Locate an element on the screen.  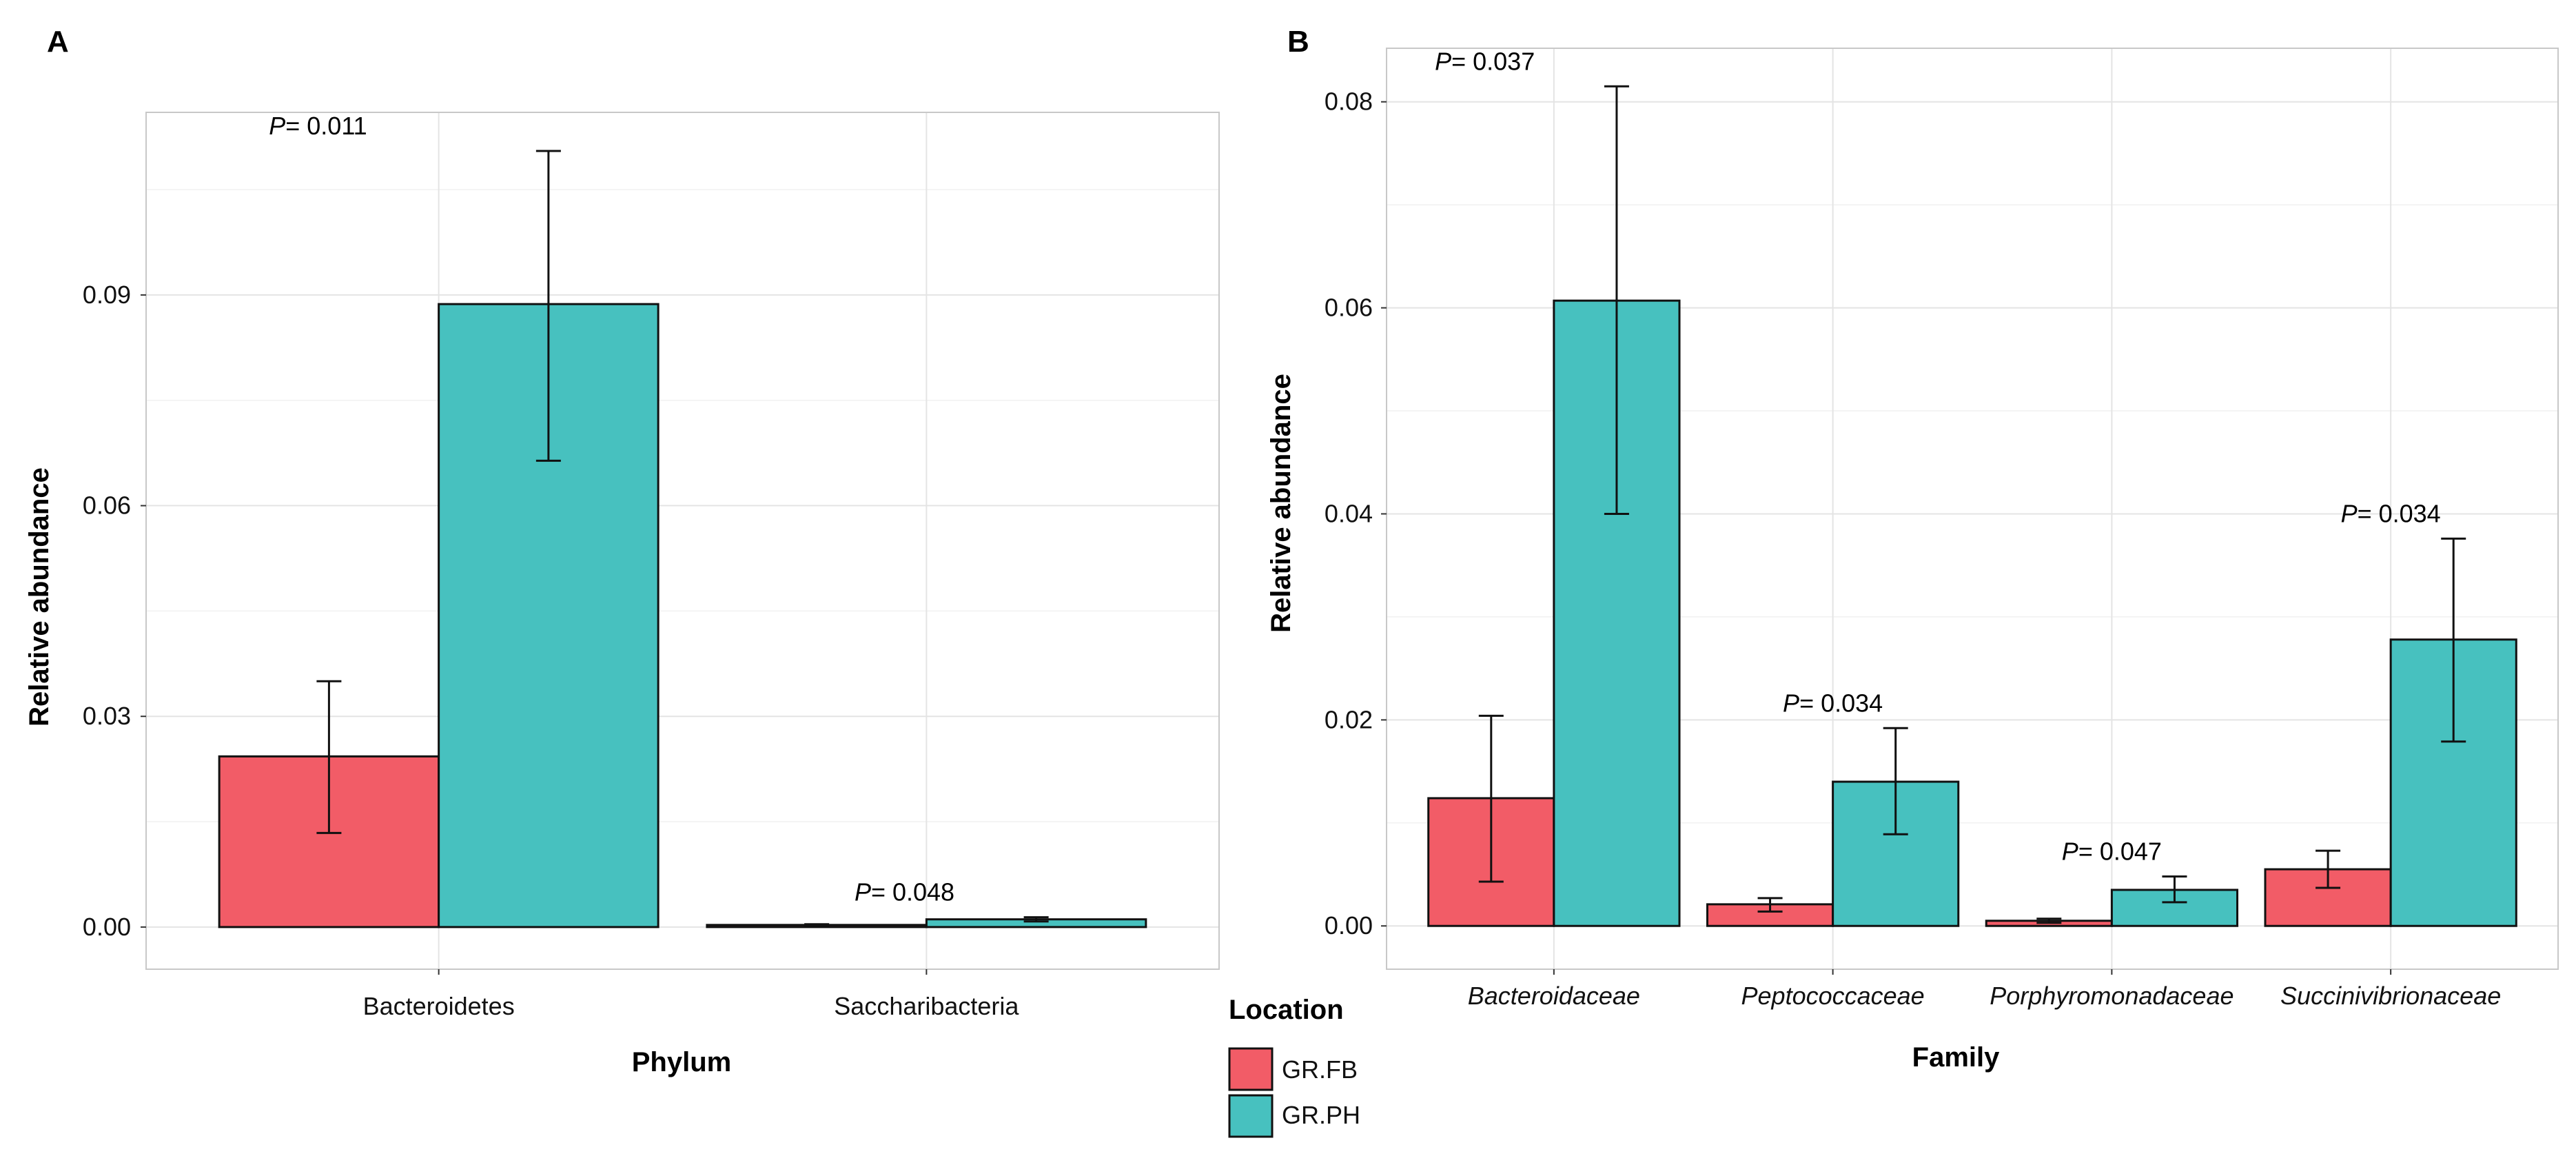
x-tick-label: Bacteroidetes is located at coordinates (439, 1006).